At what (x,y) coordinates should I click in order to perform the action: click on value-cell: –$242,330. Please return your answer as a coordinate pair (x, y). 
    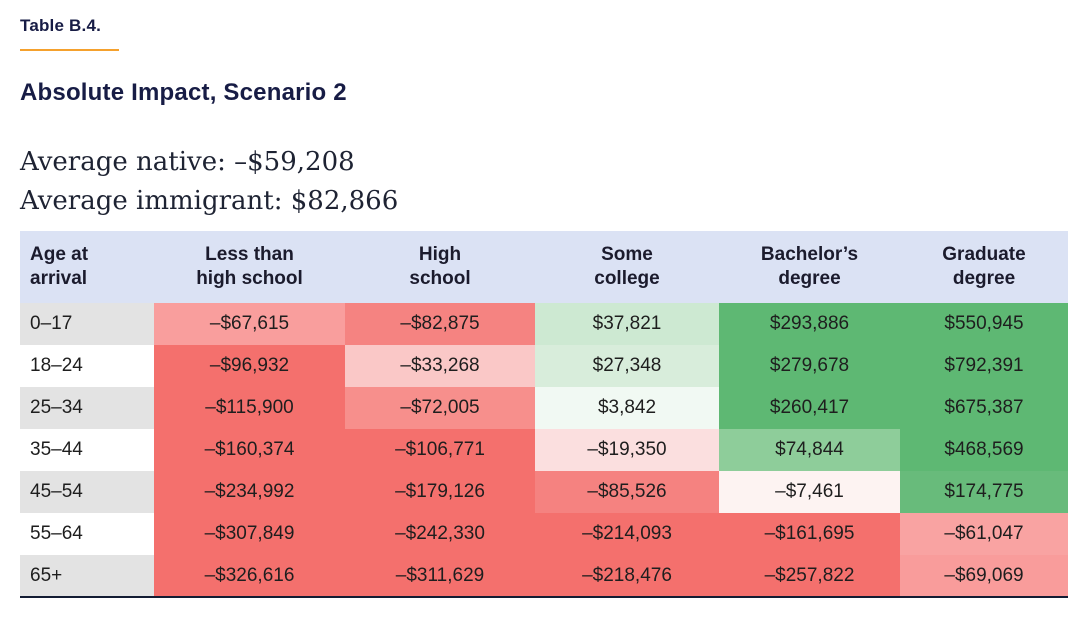
    Looking at the image, I should click on (440, 534).